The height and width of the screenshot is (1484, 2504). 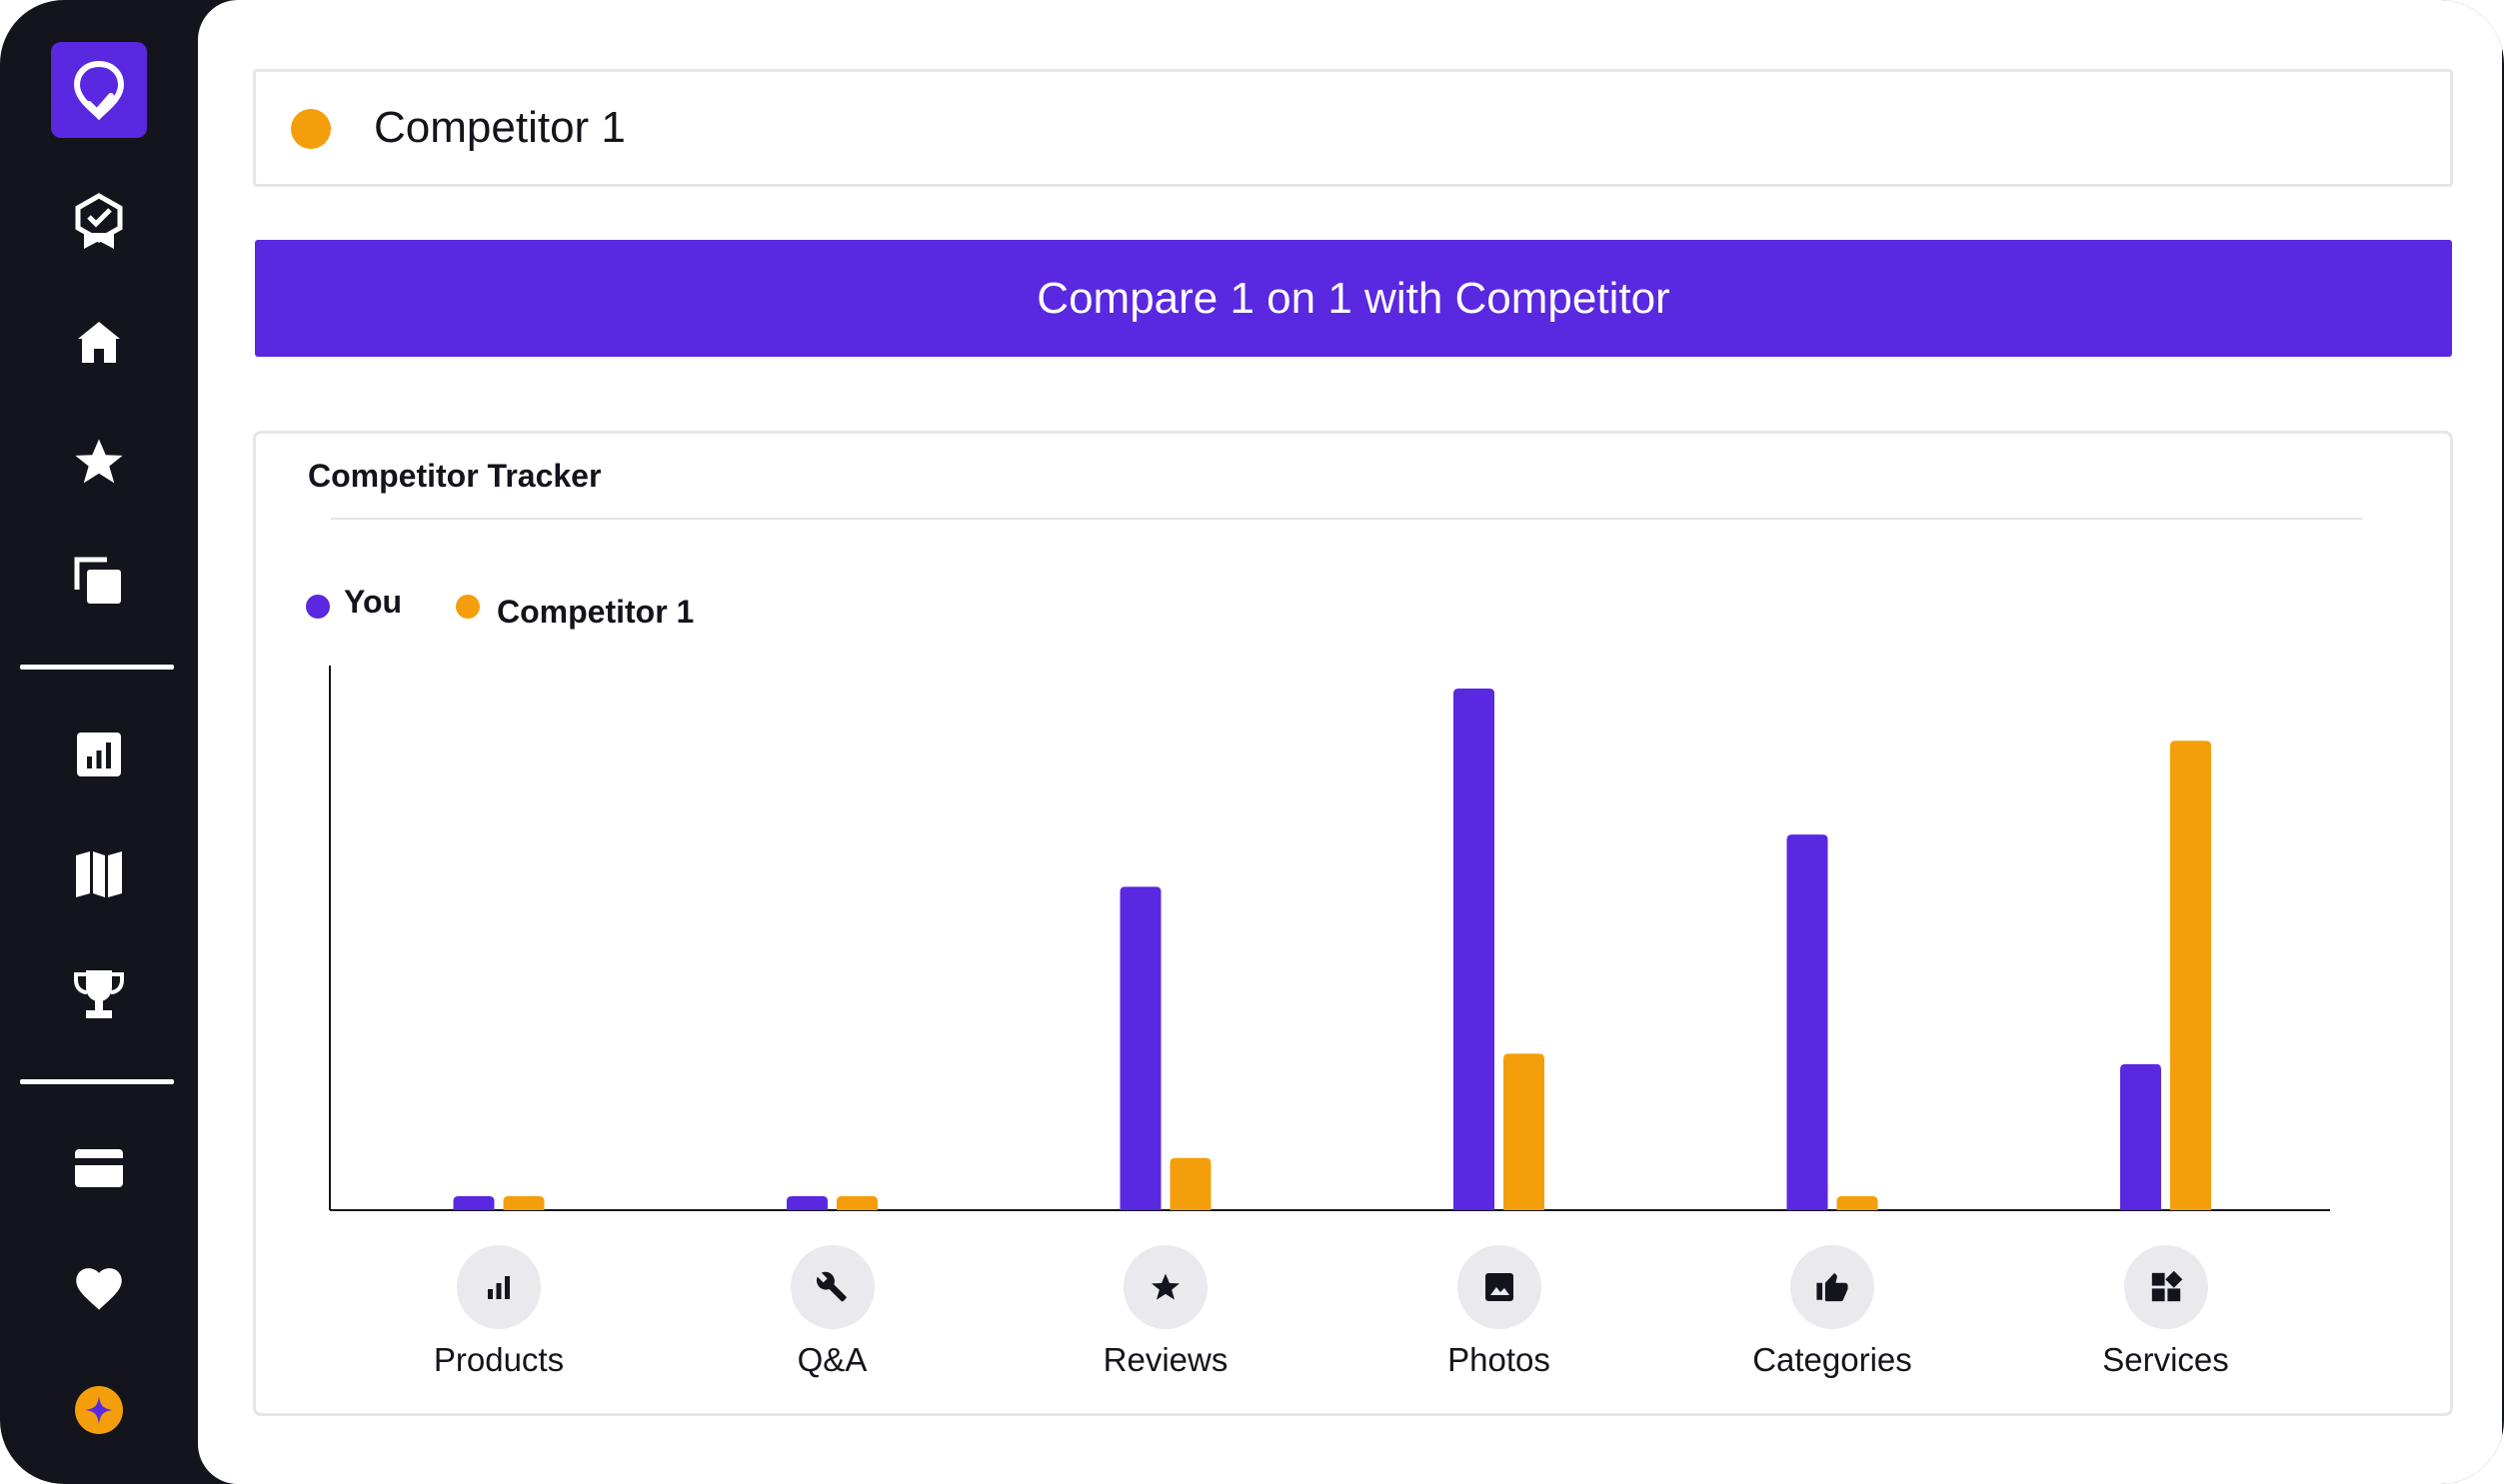 What do you see at coordinates (1498, 1359) in the screenshot?
I see `x-tick-label: Photos` at bounding box center [1498, 1359].